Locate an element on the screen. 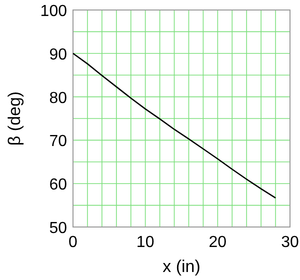 The height and width of the screenshot is (280, 300). y-tick-label: 80 is located at coordinates (58, 98).